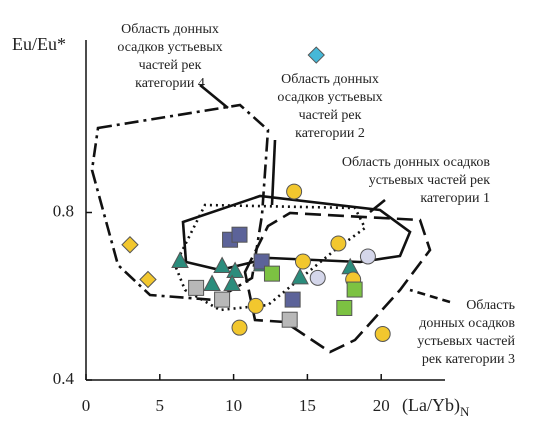 The image size is (552, 440). What do you see at coordinates (63, 210) in the screenshot?
I see `y-tick-label: 0.8` at bounding box center [63, 210].